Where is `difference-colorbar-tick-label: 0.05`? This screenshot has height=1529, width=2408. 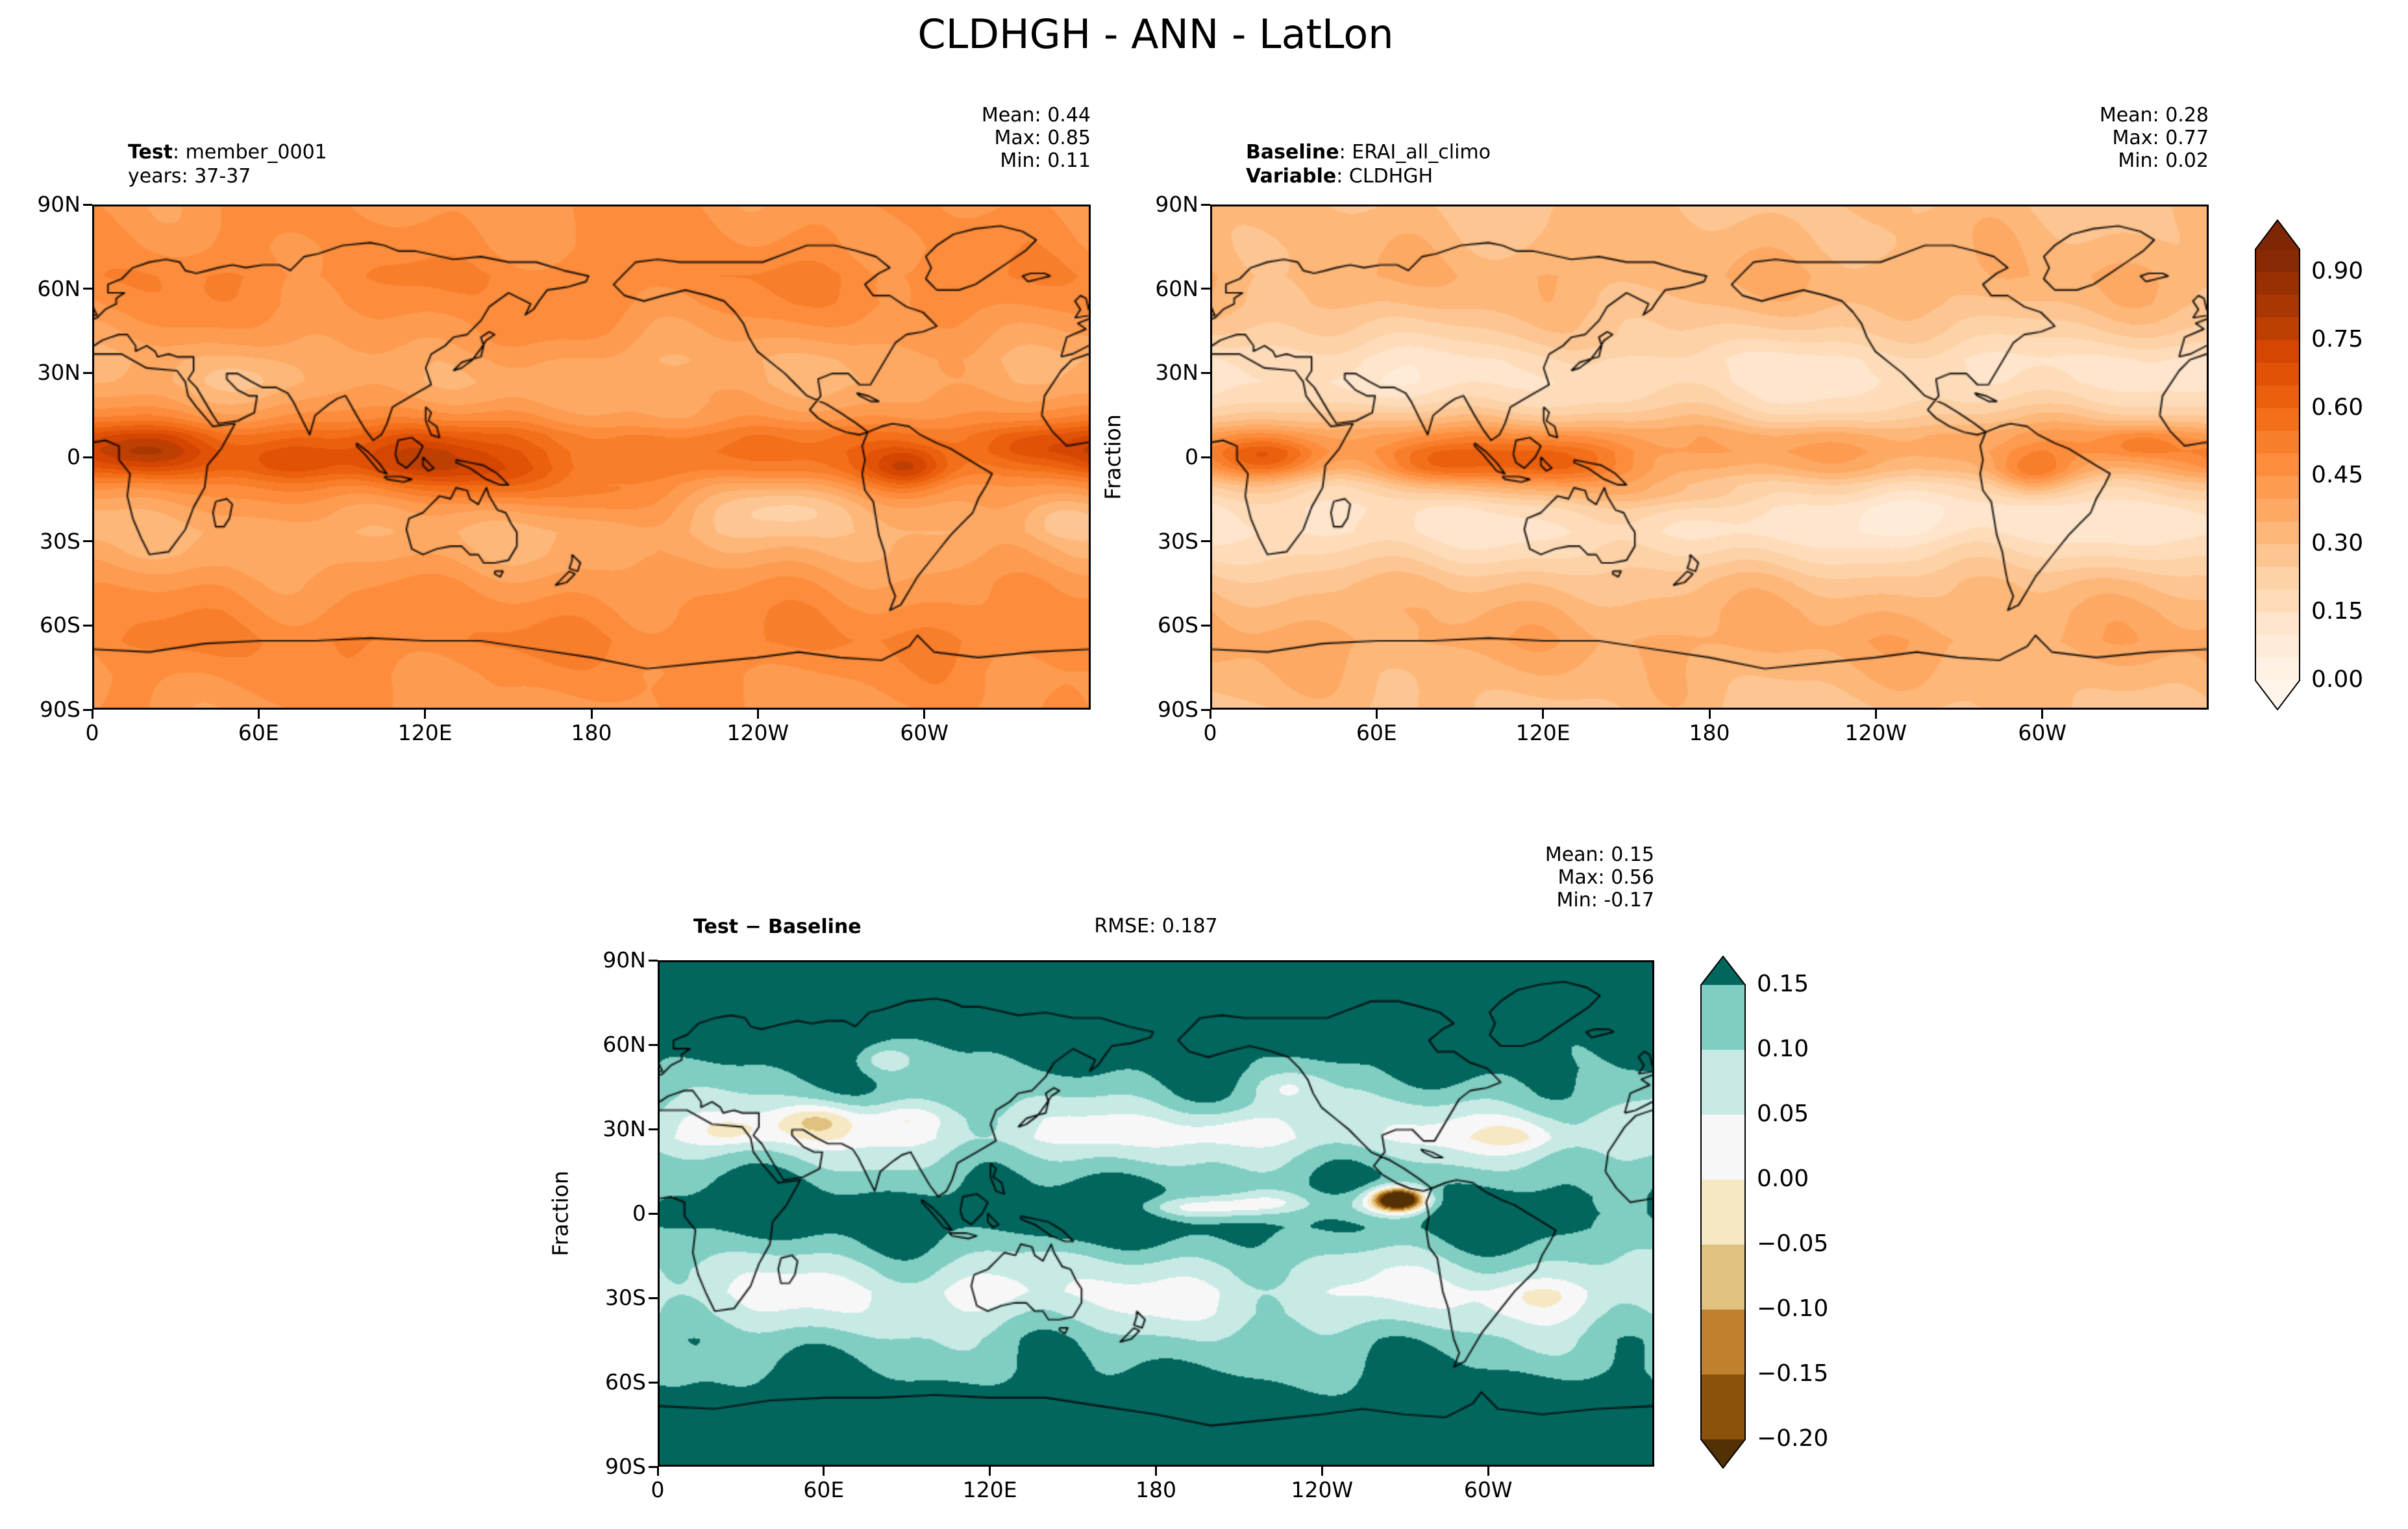
difference-colorbar-tick-label: 0.05 is located at coordinates (1783, 1113).